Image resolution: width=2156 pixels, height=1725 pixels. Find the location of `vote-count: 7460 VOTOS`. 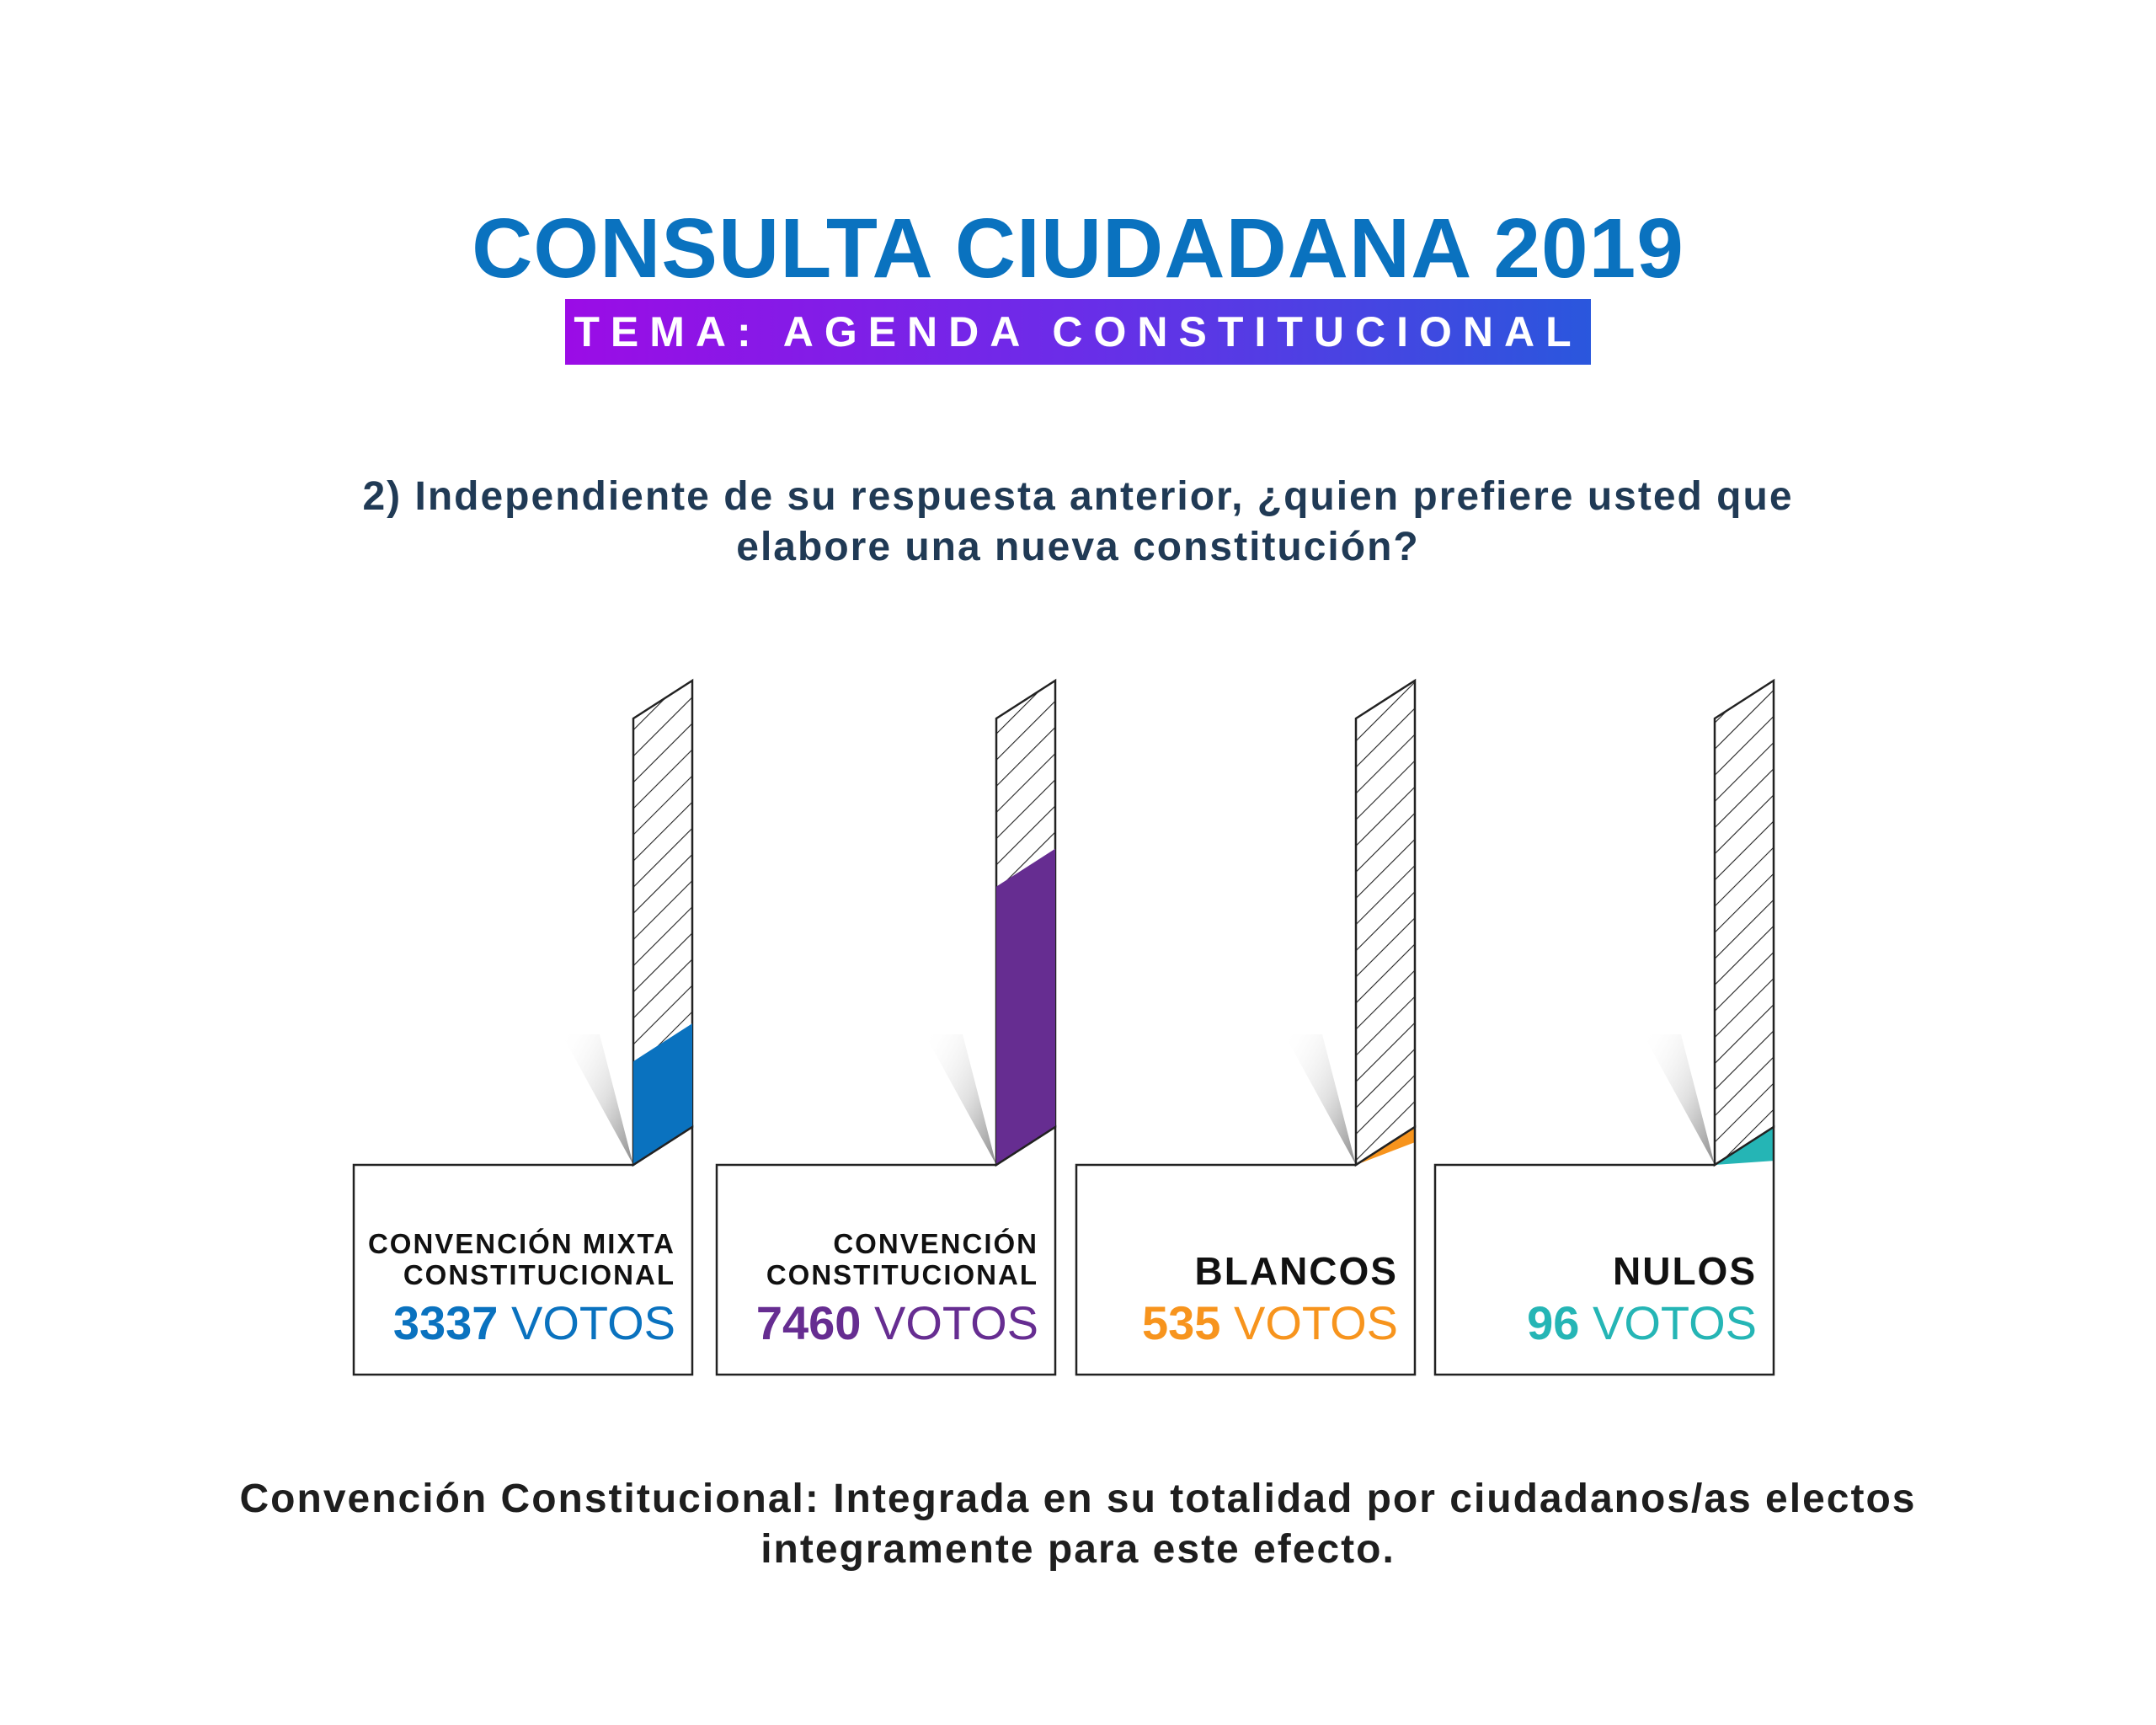

vote-count: 7460 VOTOS is located at coordinates (897, 1322).